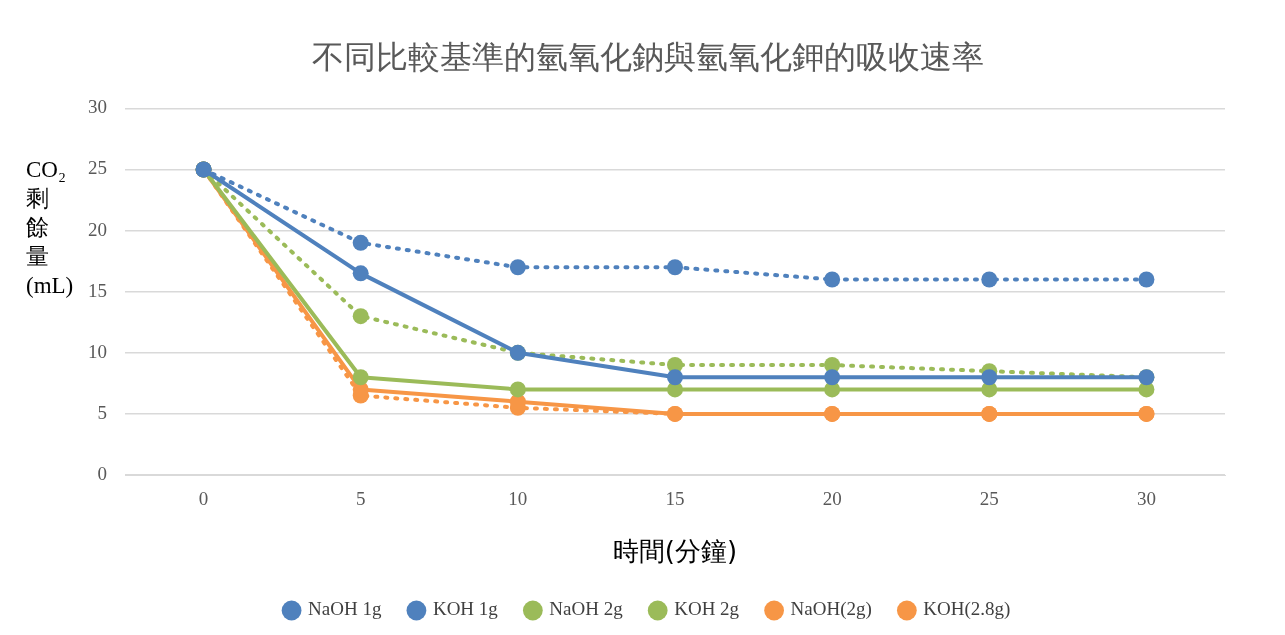 The height and width of the screenshot is (635, 1285). I want to click on x-tick-label: 10, so click(518, 499).